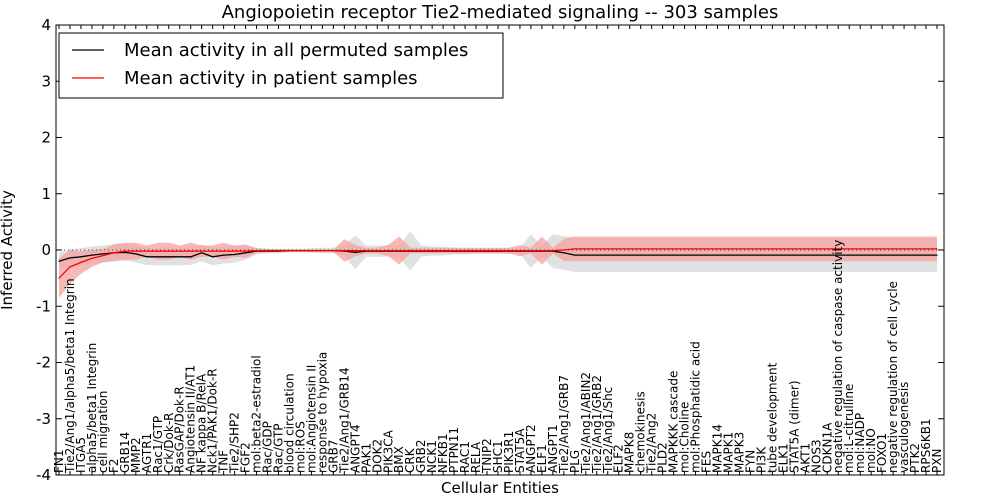 This screenshot has width=1000, height=500. Describe the element at coordinates (893, 377) in the screenshot. I see `x-category-label: negative regulation of cell cycle` at that location.